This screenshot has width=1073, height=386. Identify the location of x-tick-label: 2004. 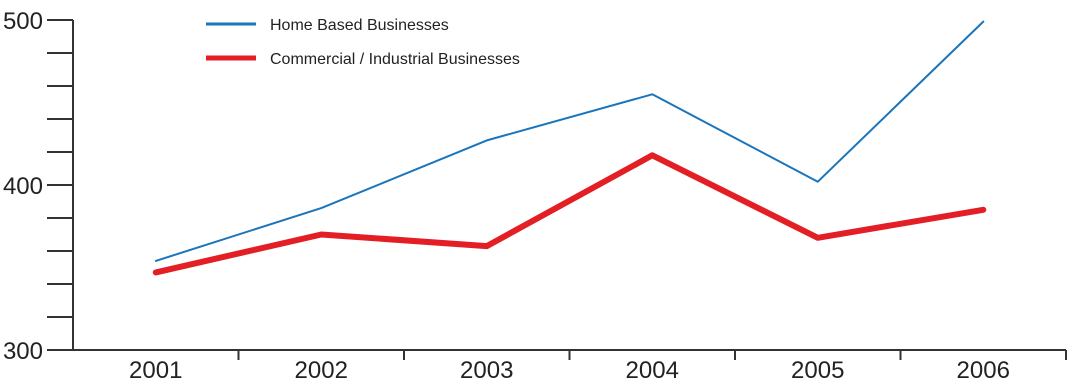
(652, 369).